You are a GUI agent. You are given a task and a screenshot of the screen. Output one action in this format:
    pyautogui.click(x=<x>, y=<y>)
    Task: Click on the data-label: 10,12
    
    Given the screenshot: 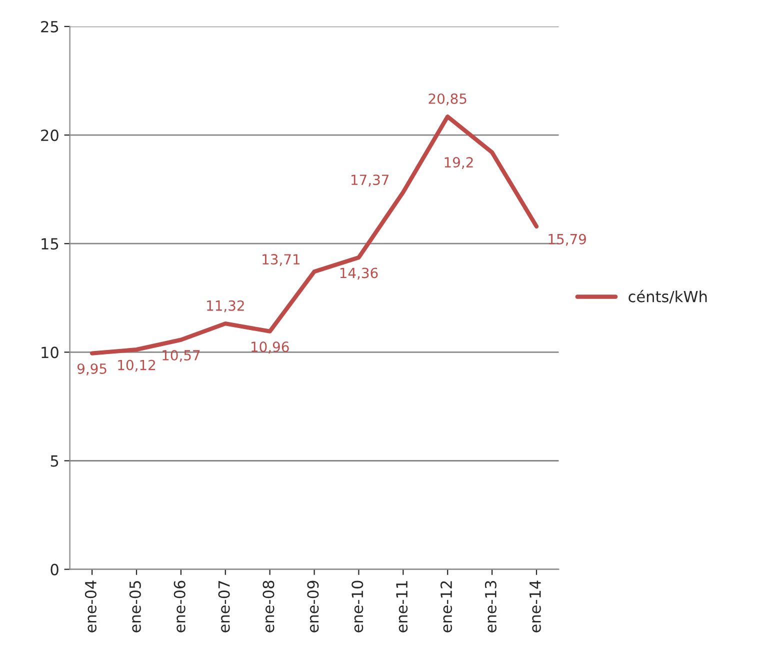 What is the action you would take?
    pyautogui.click(x=136, y=366)
    